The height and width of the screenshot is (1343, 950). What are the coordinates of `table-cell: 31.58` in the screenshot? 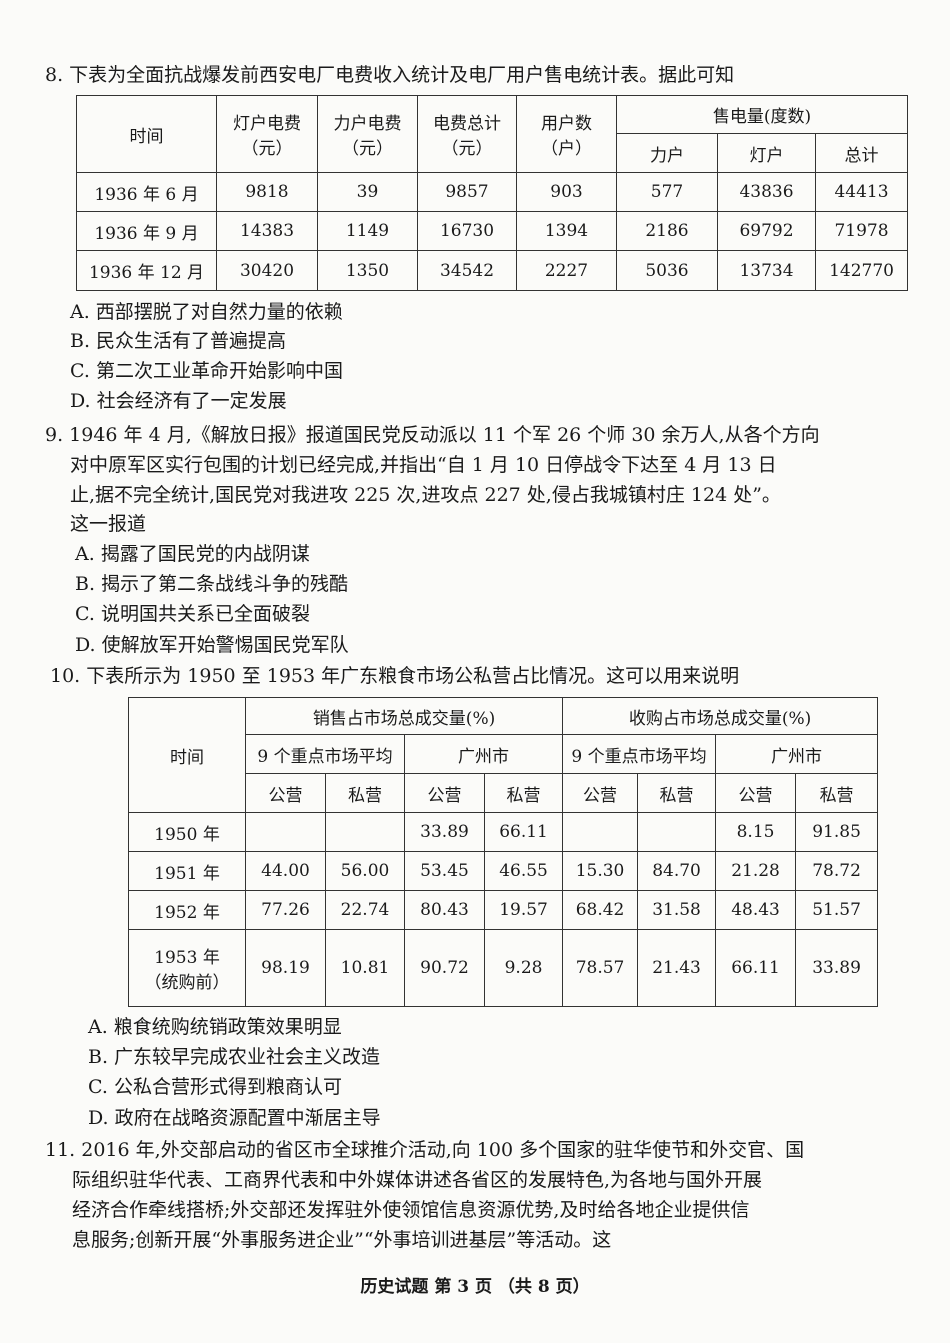 It's located at (677, 910).